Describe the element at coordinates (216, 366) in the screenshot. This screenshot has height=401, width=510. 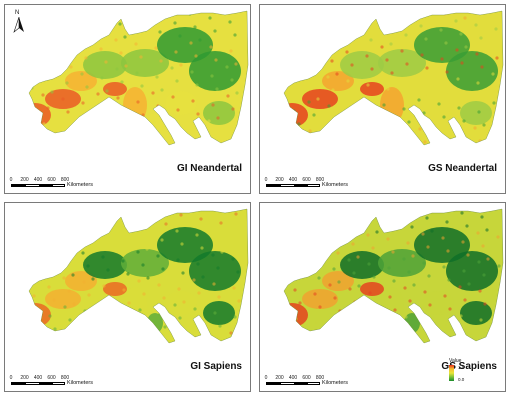
I see `panel-title: GI Sapiens` at that location.